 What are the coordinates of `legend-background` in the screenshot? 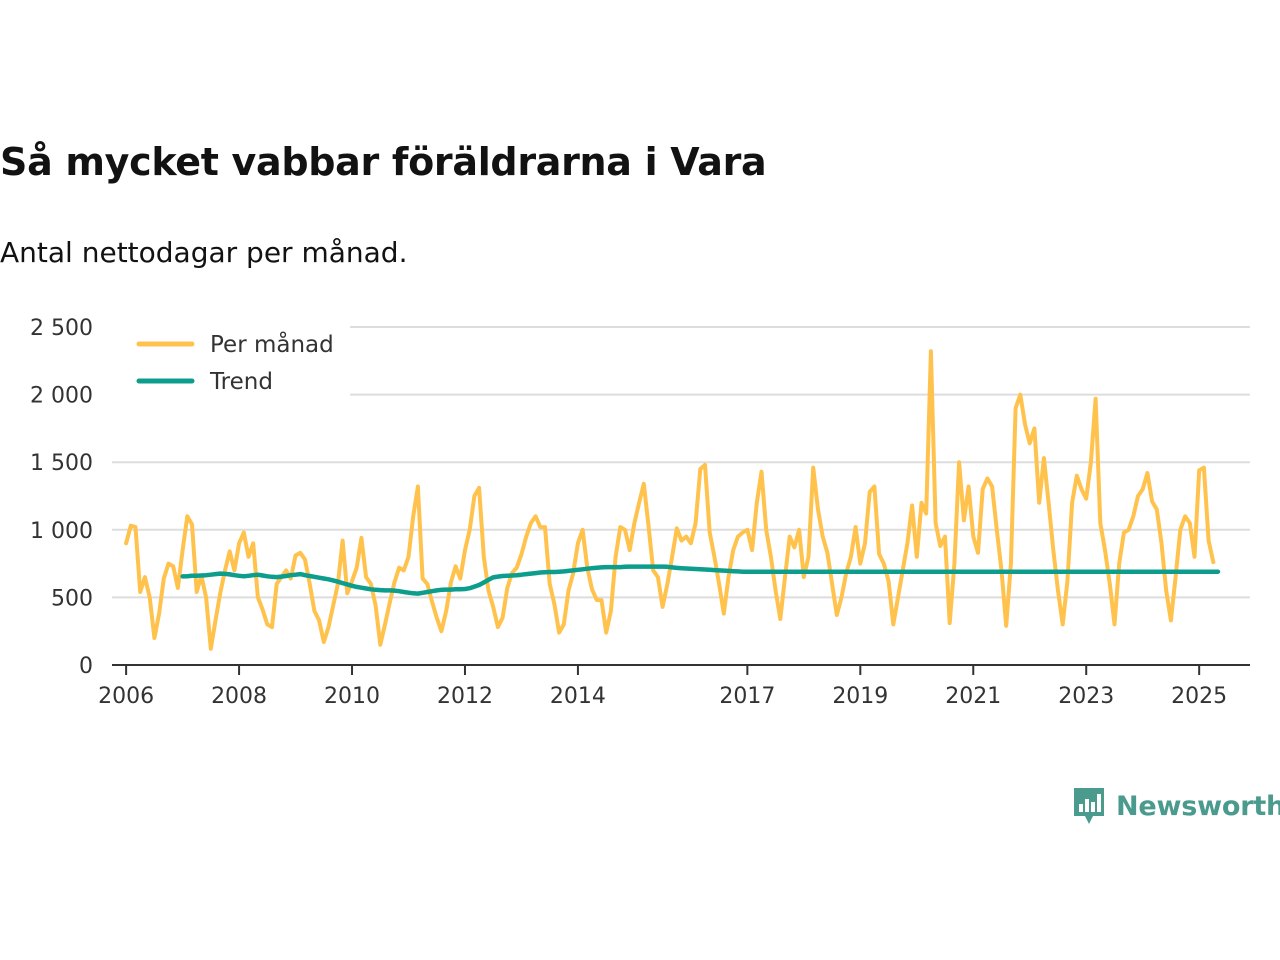 It's located at (231, 360).